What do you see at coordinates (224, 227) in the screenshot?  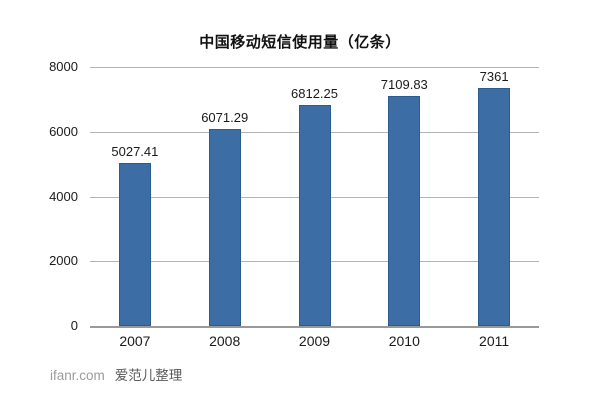 I see `bar-2008` at bounding box center [224, 227].